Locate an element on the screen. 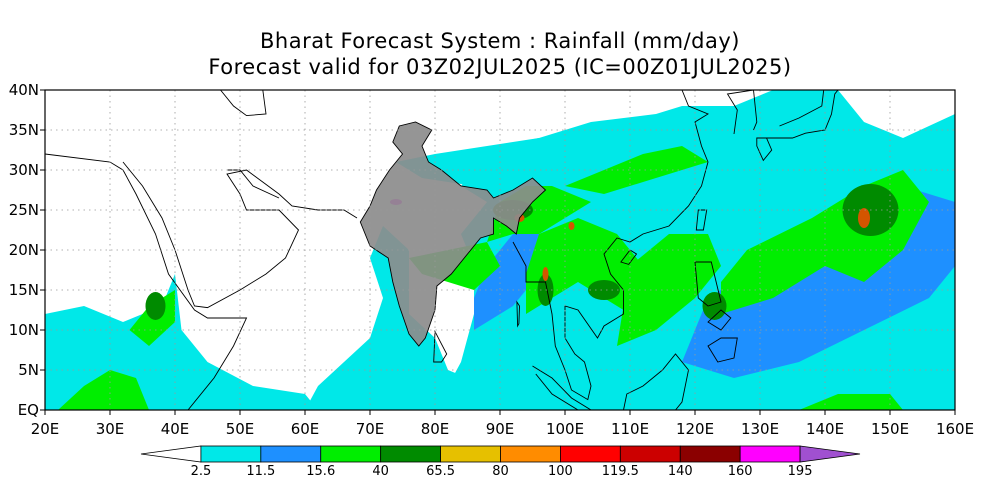 This screenshot has width=1000, height=500. coast-india is located at coordinates (453, 234).